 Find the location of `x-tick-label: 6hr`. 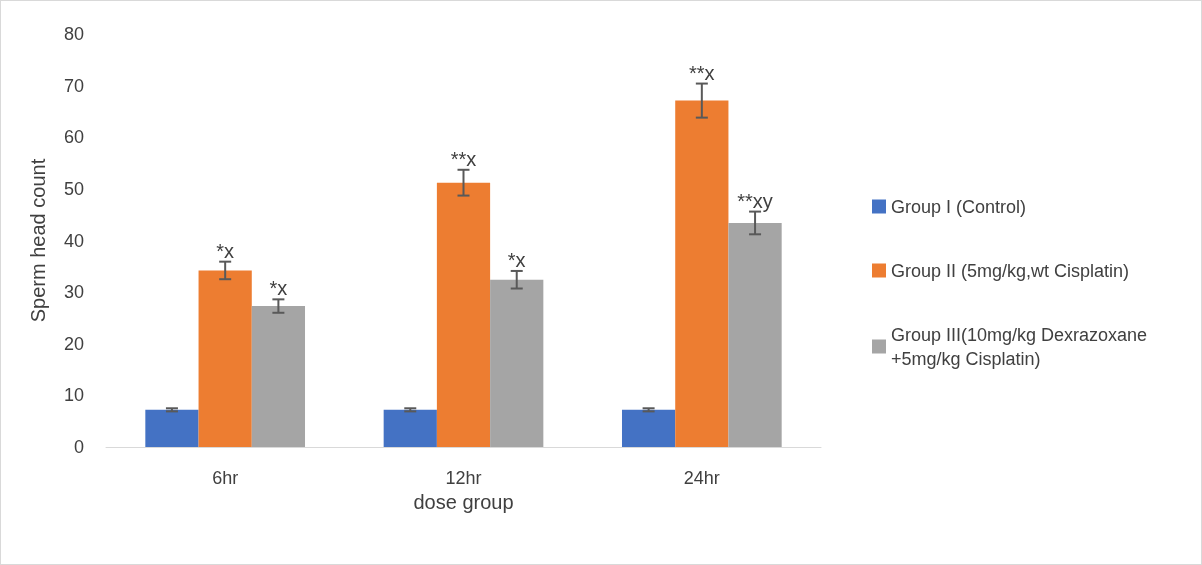

x-tick-label: 6hr is located at coordinates (225, 478).